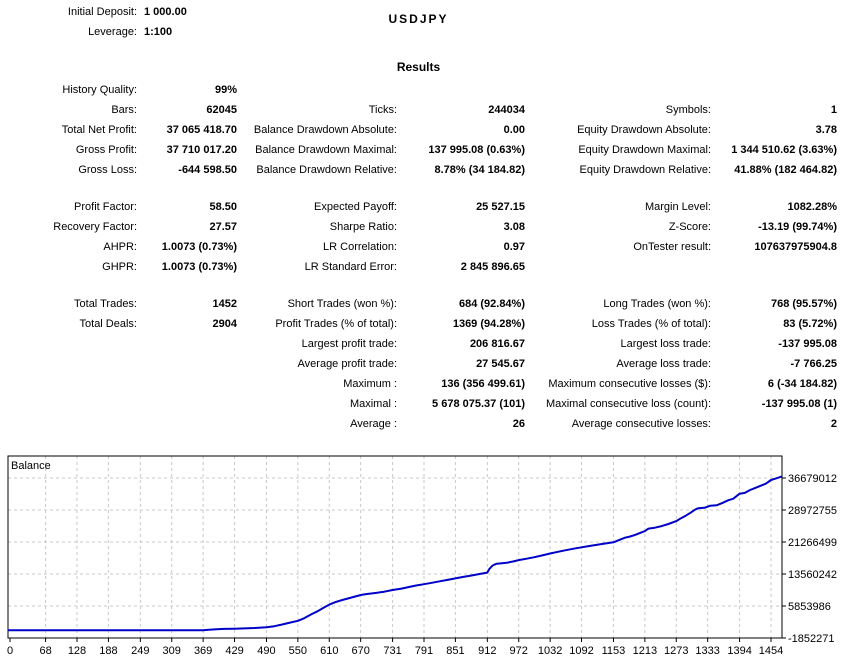 The height and width of the screenshot is (667, 858). What do you see at coordinates (31, 466) in the screenshot?
I see `chart-legend-balance: Balance` at bounding box center [31, 466].